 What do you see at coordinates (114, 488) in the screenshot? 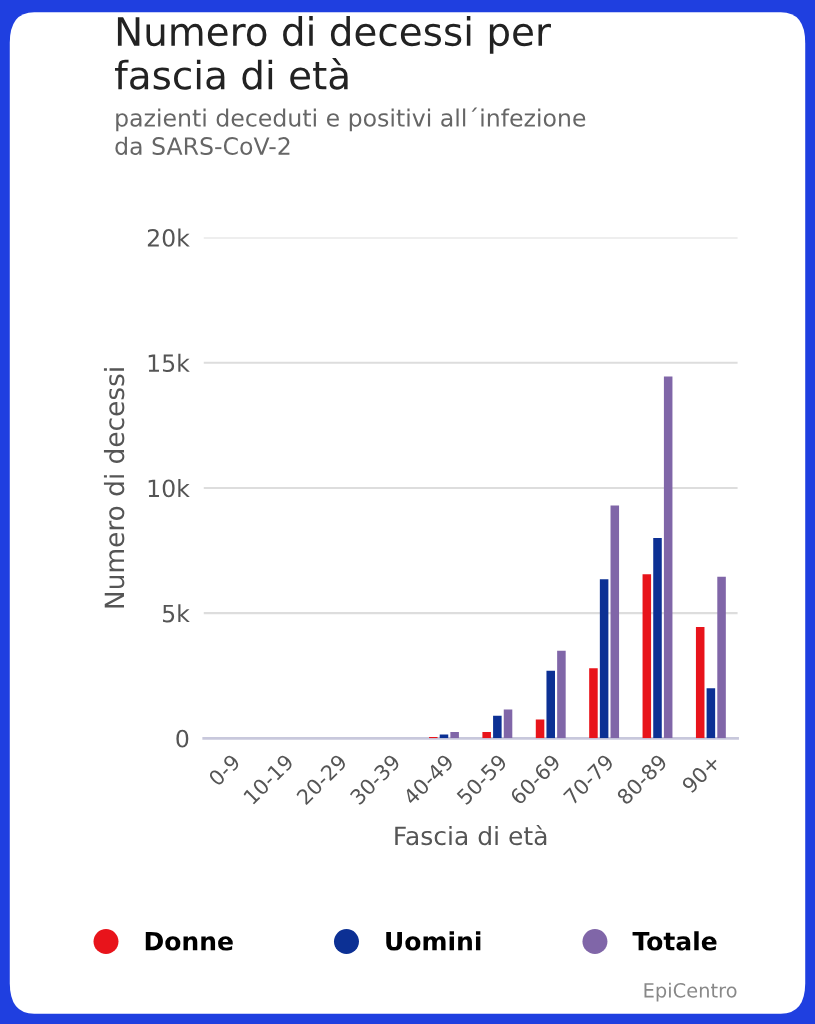
I see `y-axis-title: Numero di decessi` at bounding box center [114, 488].